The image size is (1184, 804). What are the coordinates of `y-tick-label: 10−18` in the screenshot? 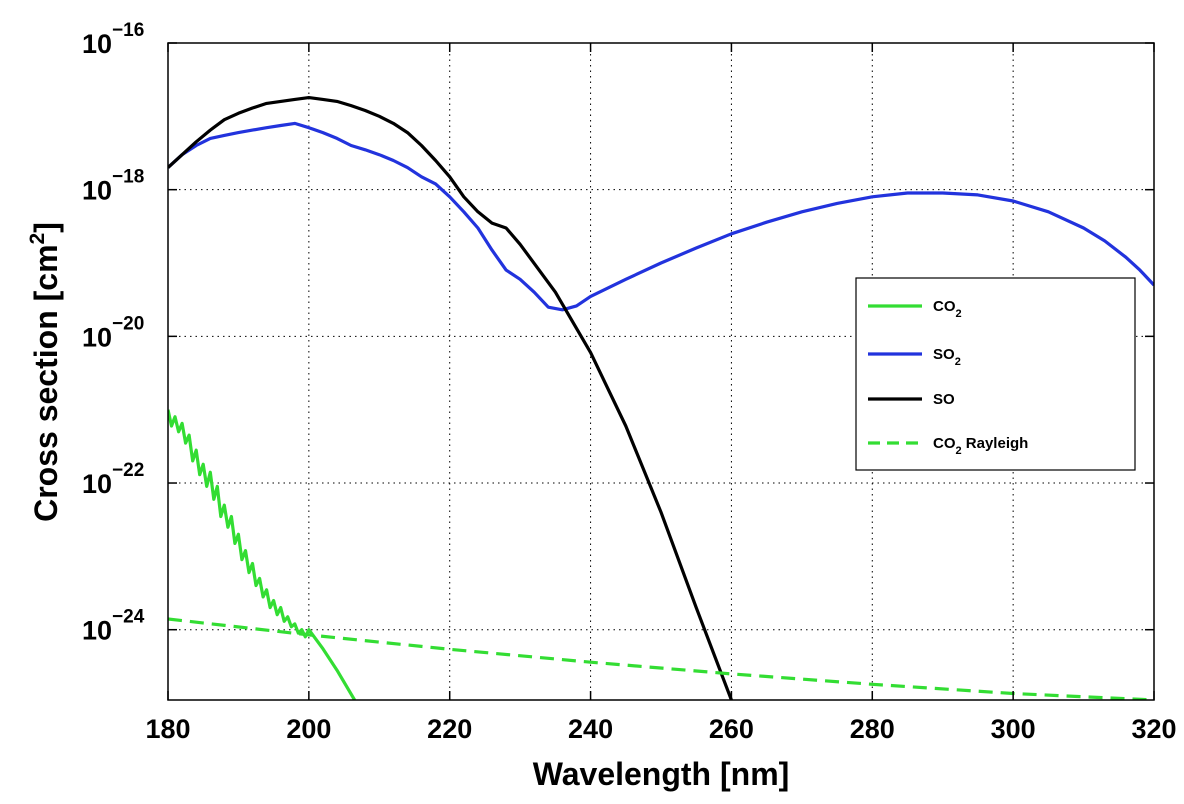 It's located at (113, 186).